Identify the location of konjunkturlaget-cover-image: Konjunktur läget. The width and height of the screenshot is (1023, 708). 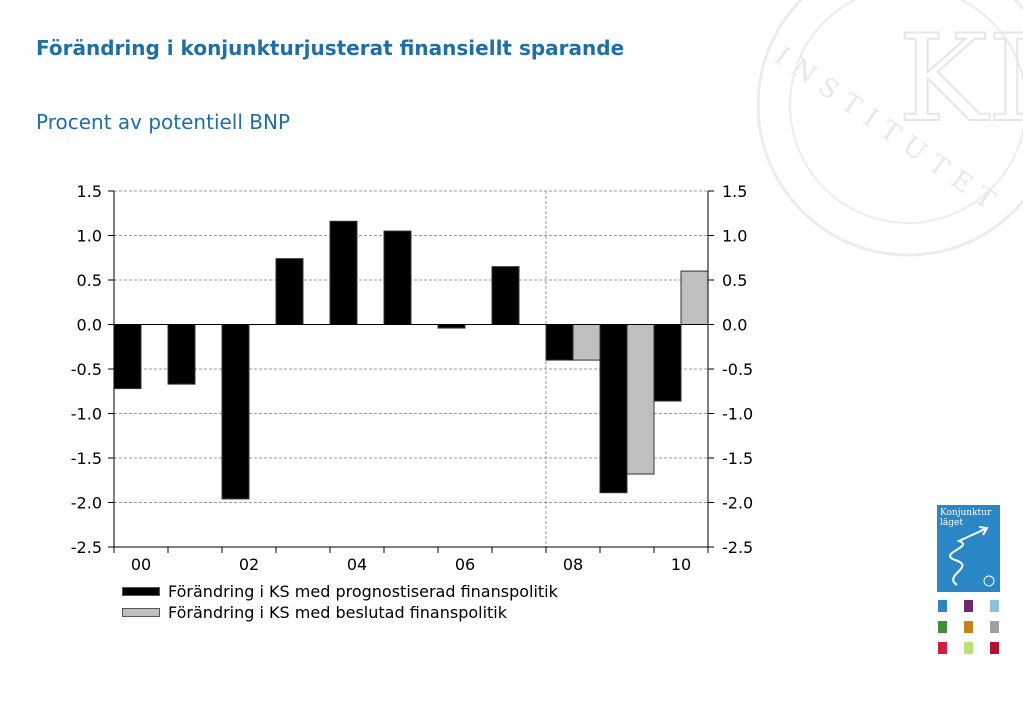
(968, 548).